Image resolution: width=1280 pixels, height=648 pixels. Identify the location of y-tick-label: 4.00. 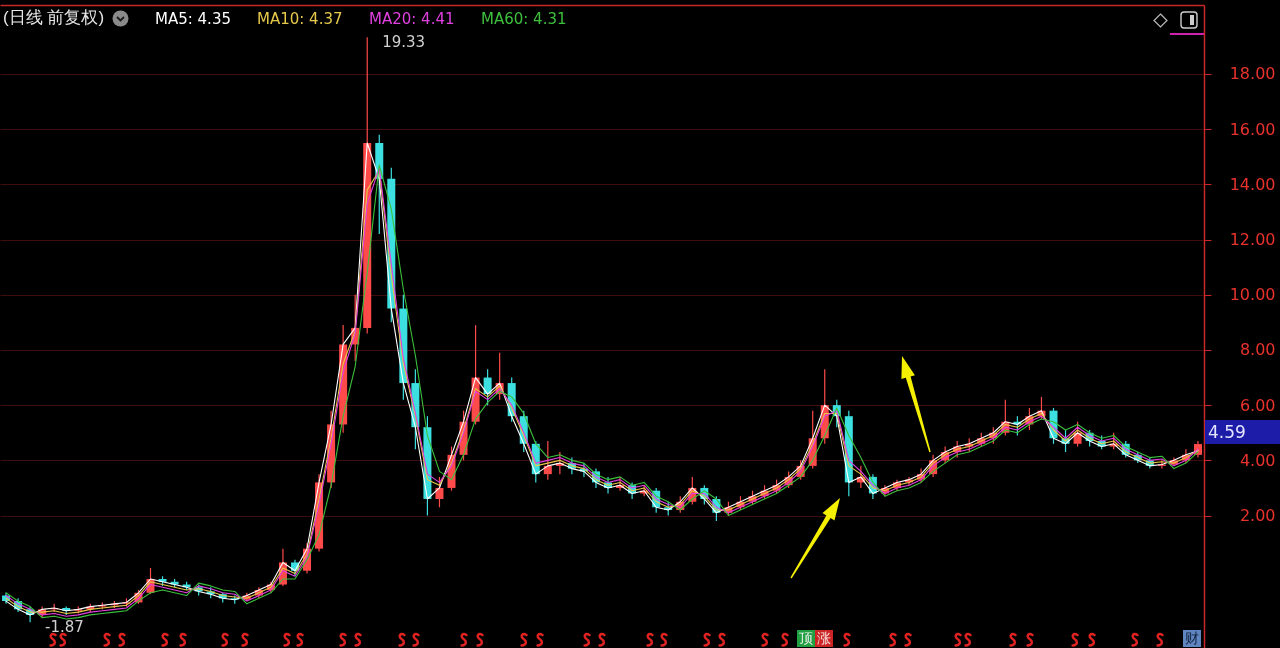
(1257, 460).